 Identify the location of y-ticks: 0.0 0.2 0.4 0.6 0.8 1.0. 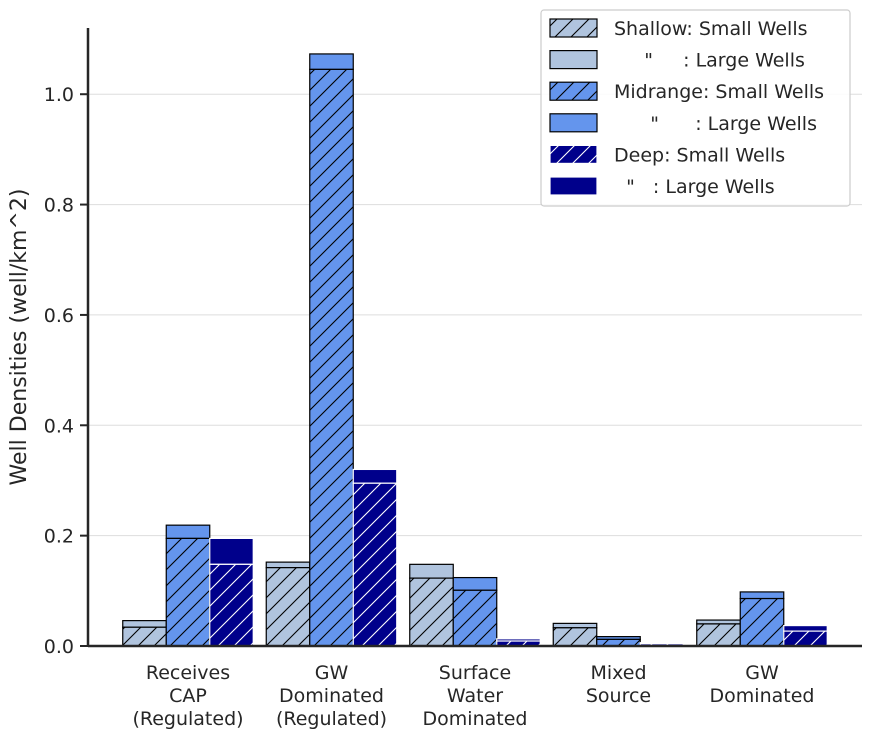
(66, 371).